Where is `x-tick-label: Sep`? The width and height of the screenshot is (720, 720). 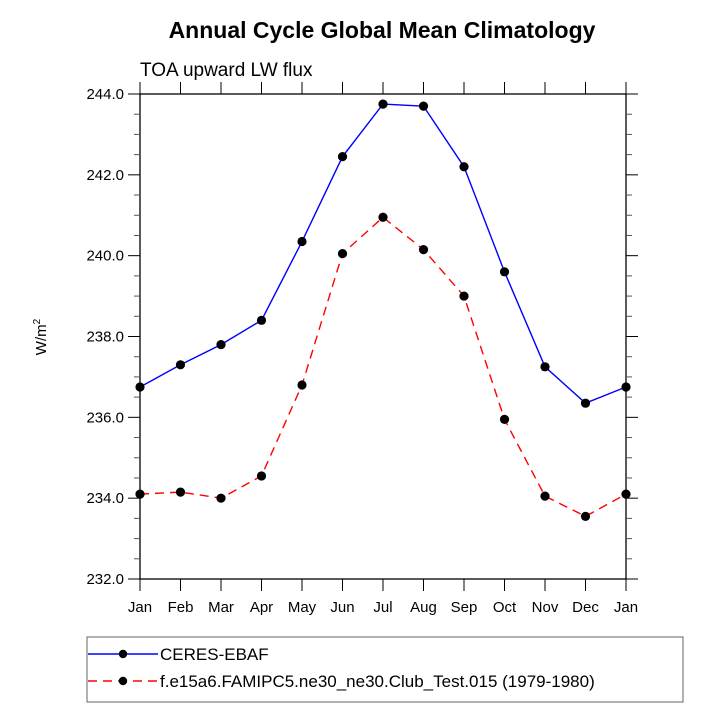
x-tick-label: Sep is located at coordinates (464, 607).